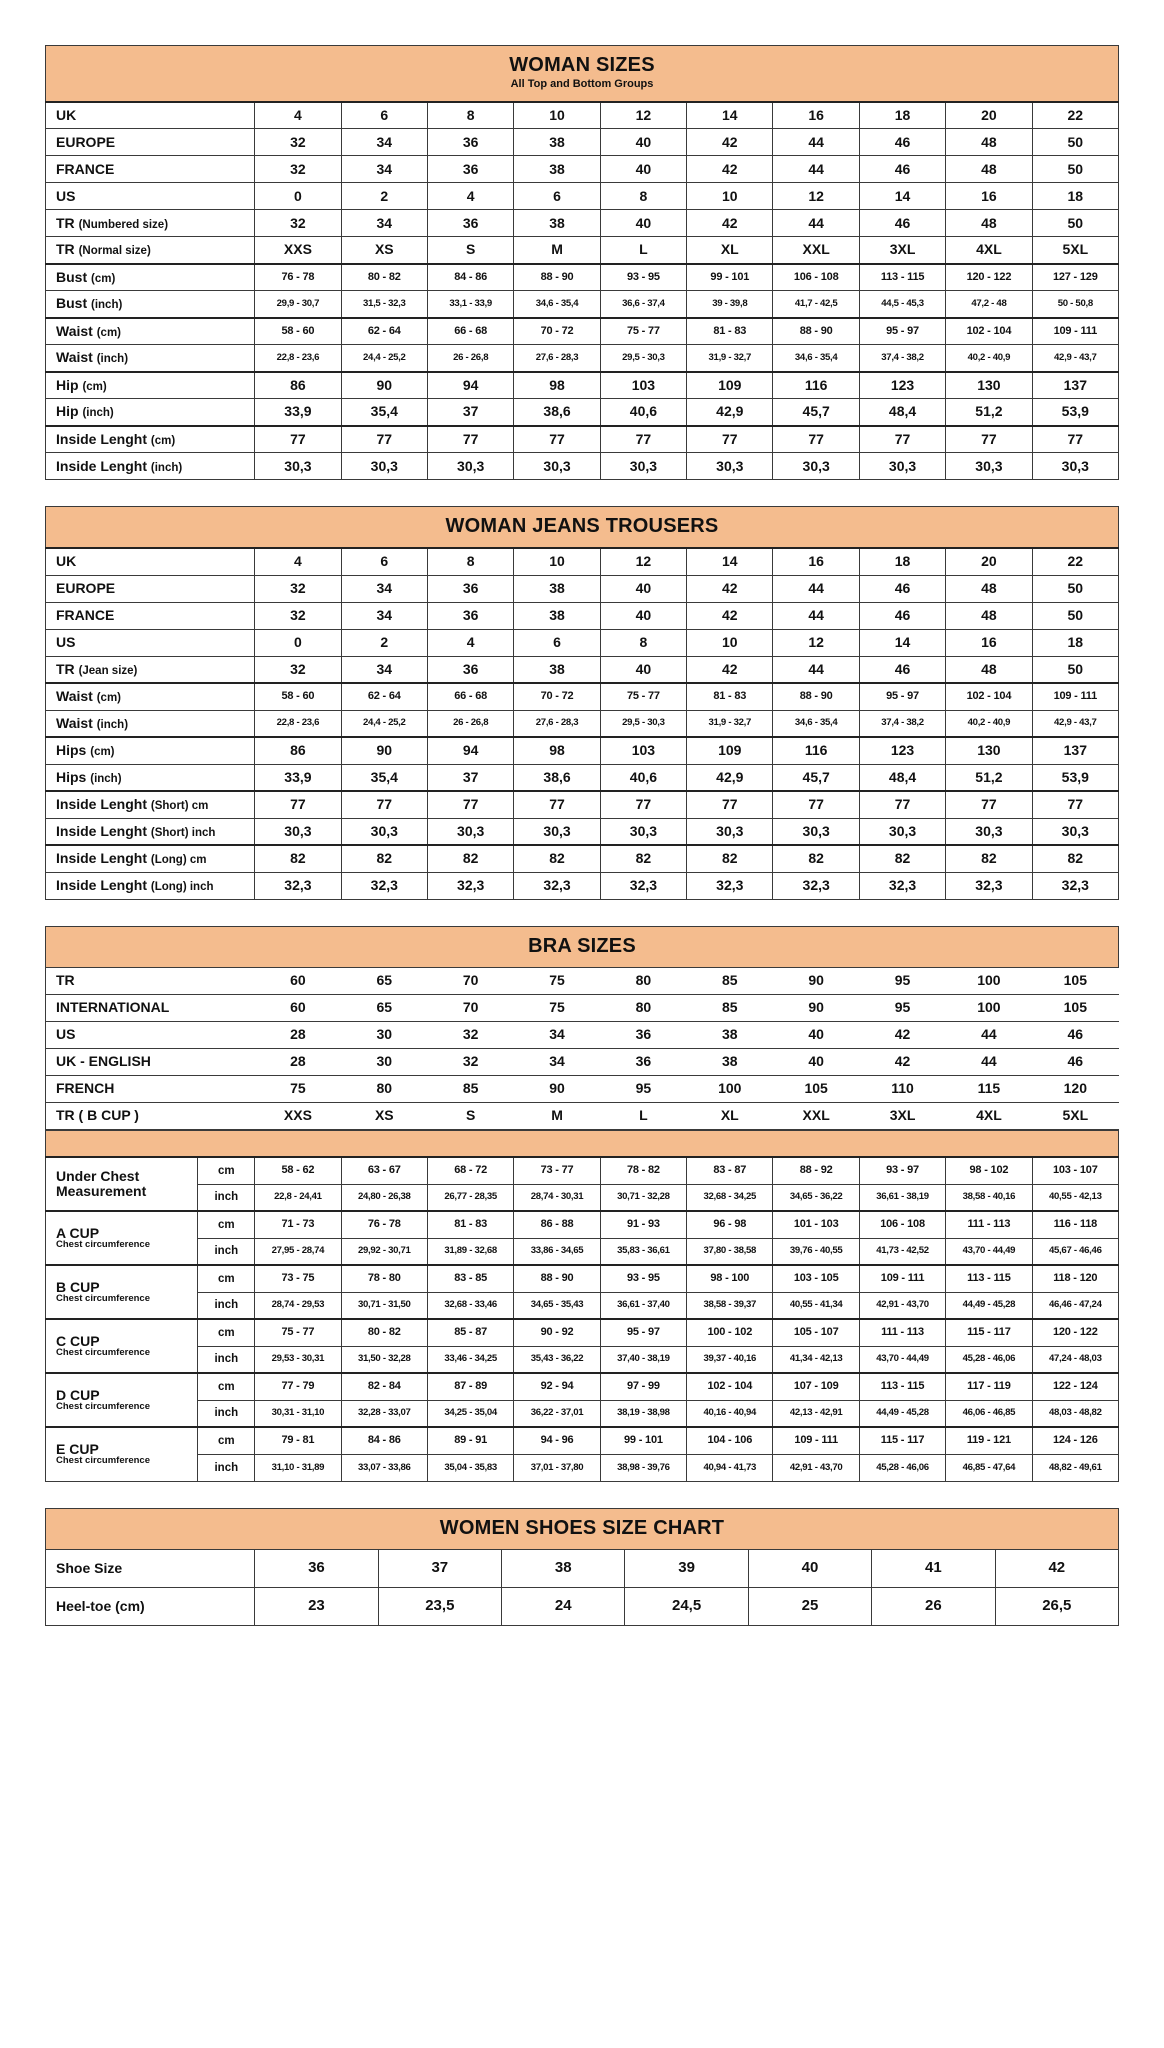  Describe the element at coordinates (730, 1467) in the screenshot. I see `cell-e-cup-inch-5: 40,94 - 41,73` at that location.